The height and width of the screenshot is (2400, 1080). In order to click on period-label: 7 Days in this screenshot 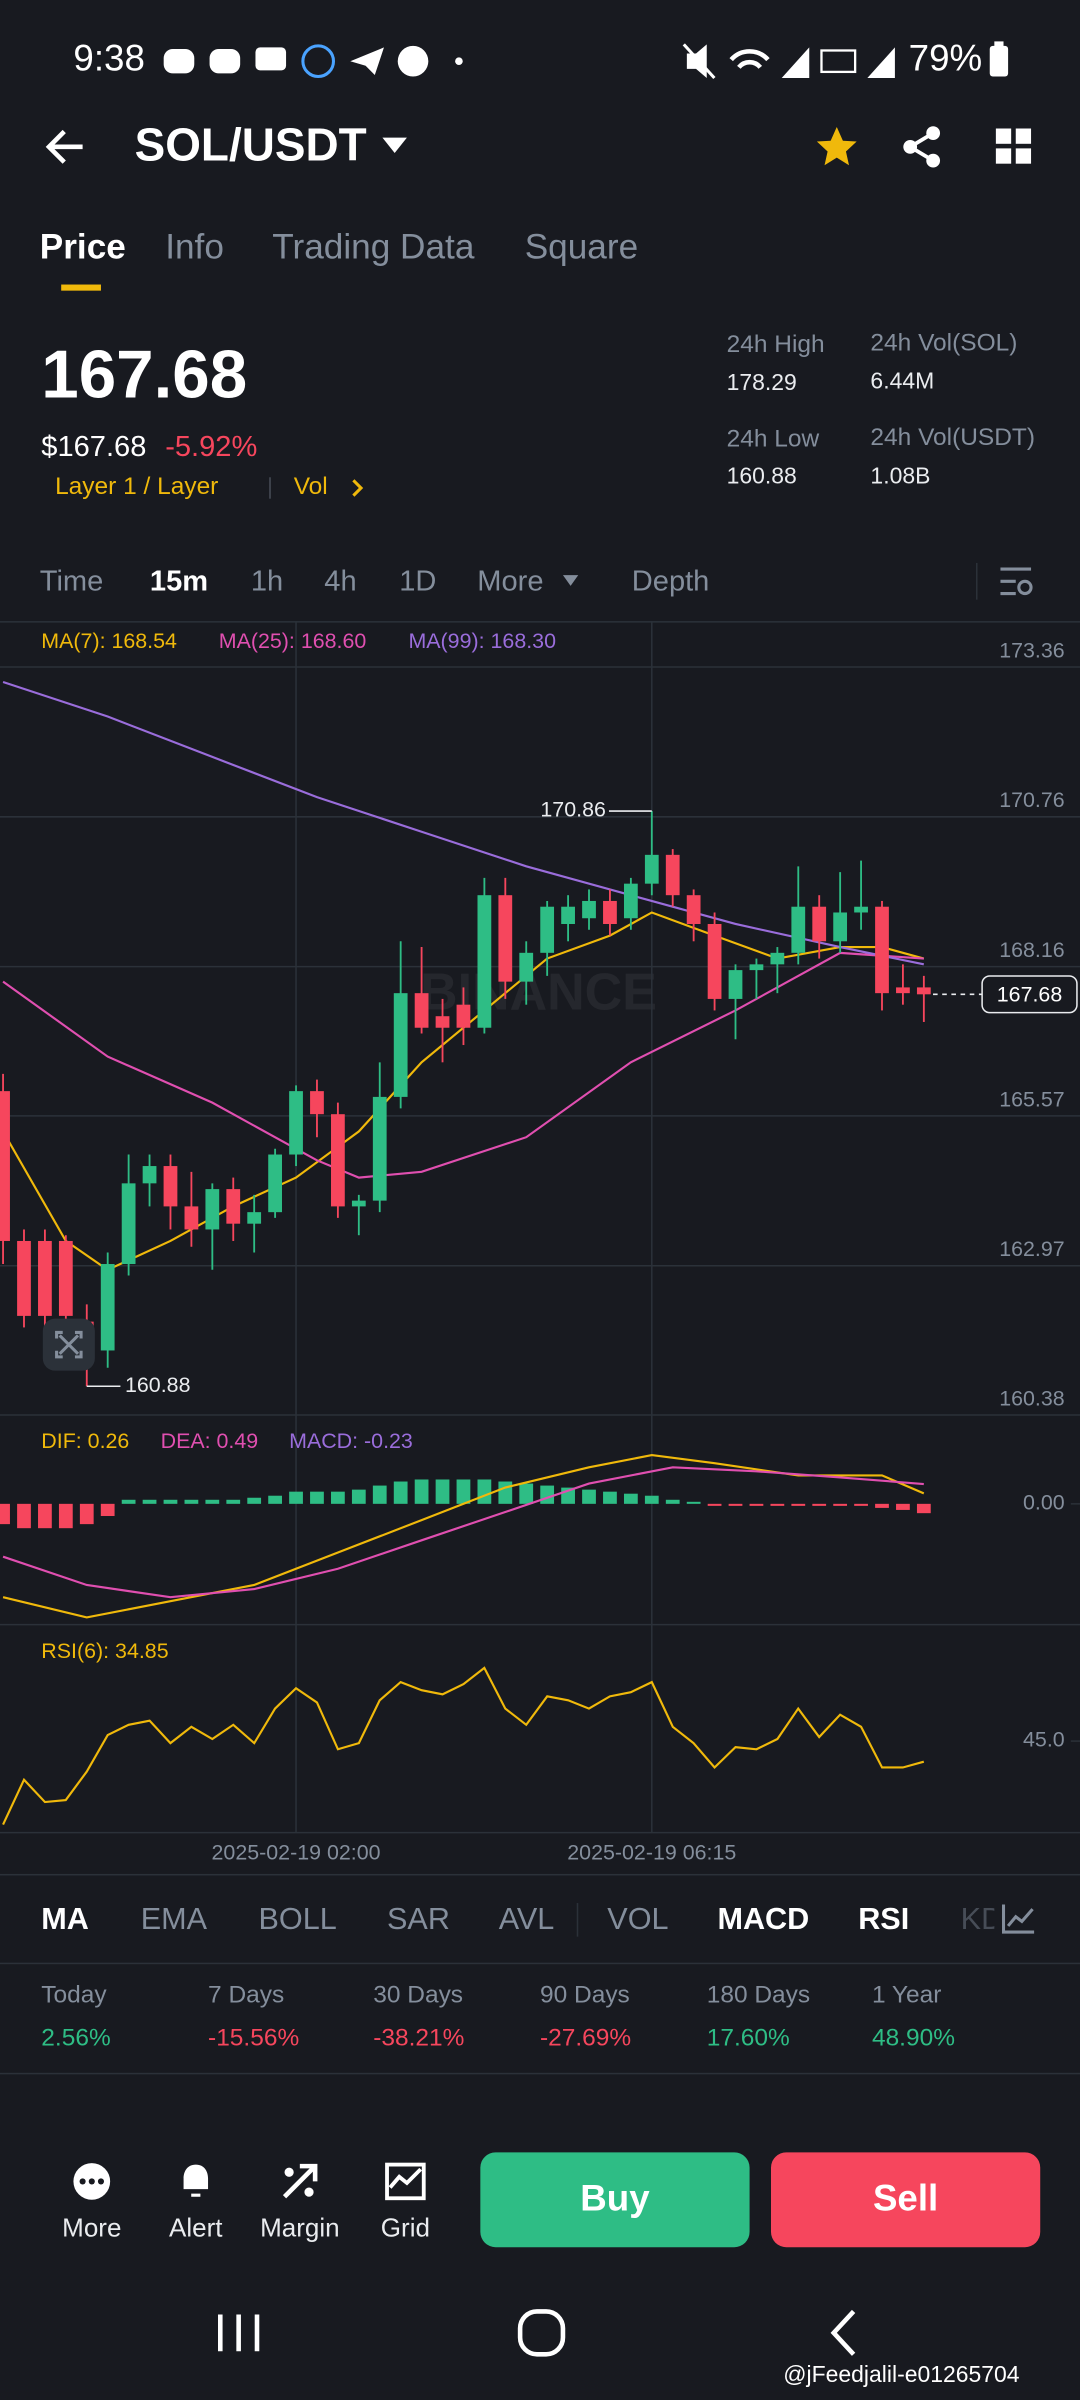, I will do `click(246, 1995)`.